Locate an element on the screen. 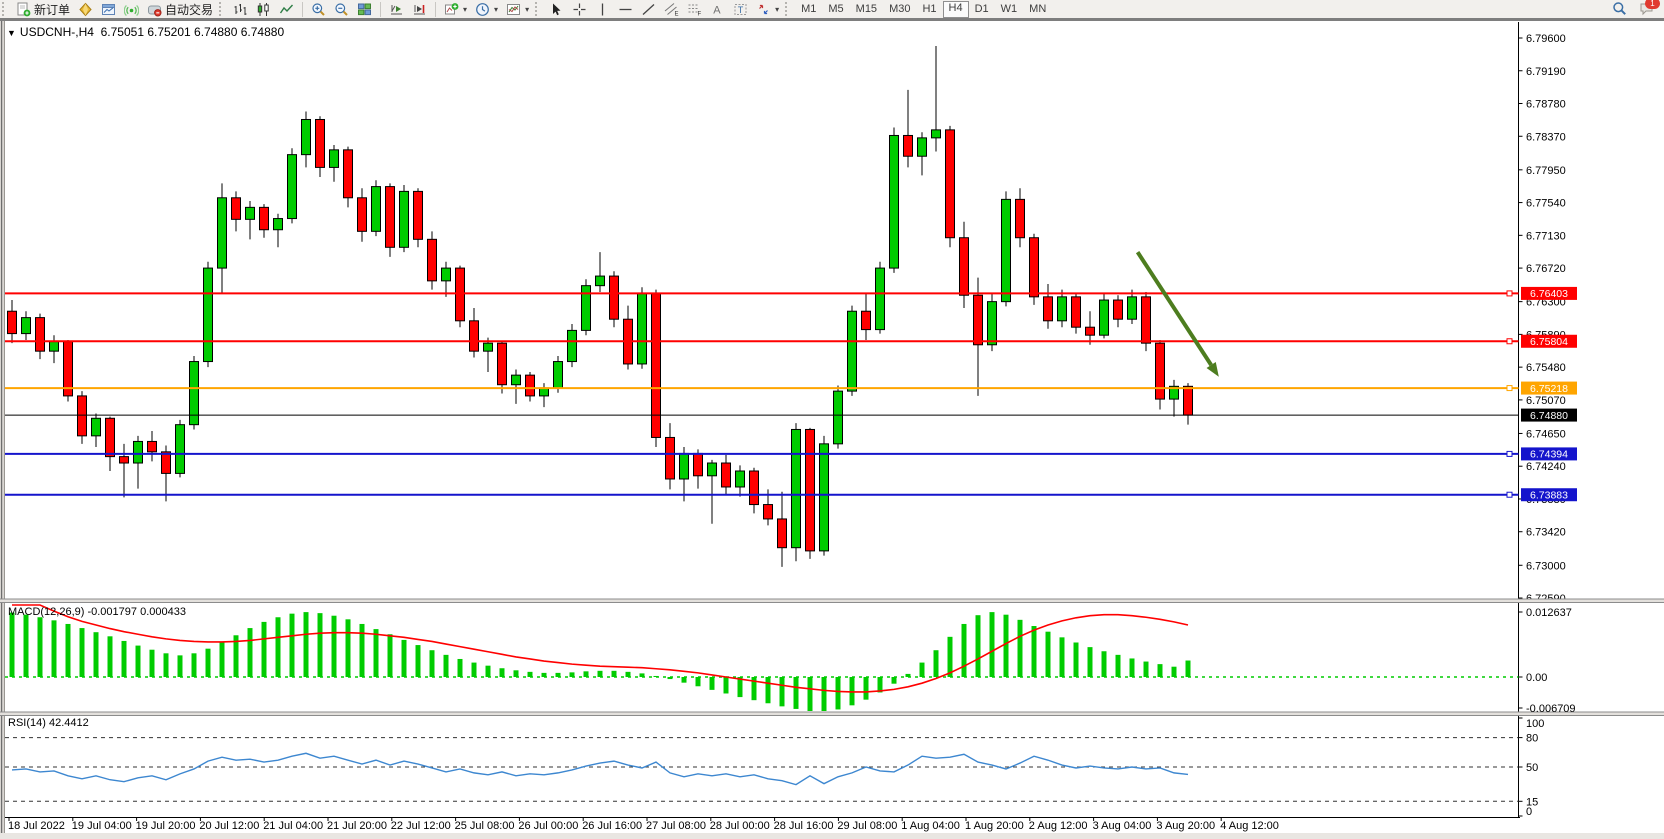 The width and height of the screenshot is (1664, 839). svg-text: 21 Jul 04:00 is located at coordinates (293, 826).